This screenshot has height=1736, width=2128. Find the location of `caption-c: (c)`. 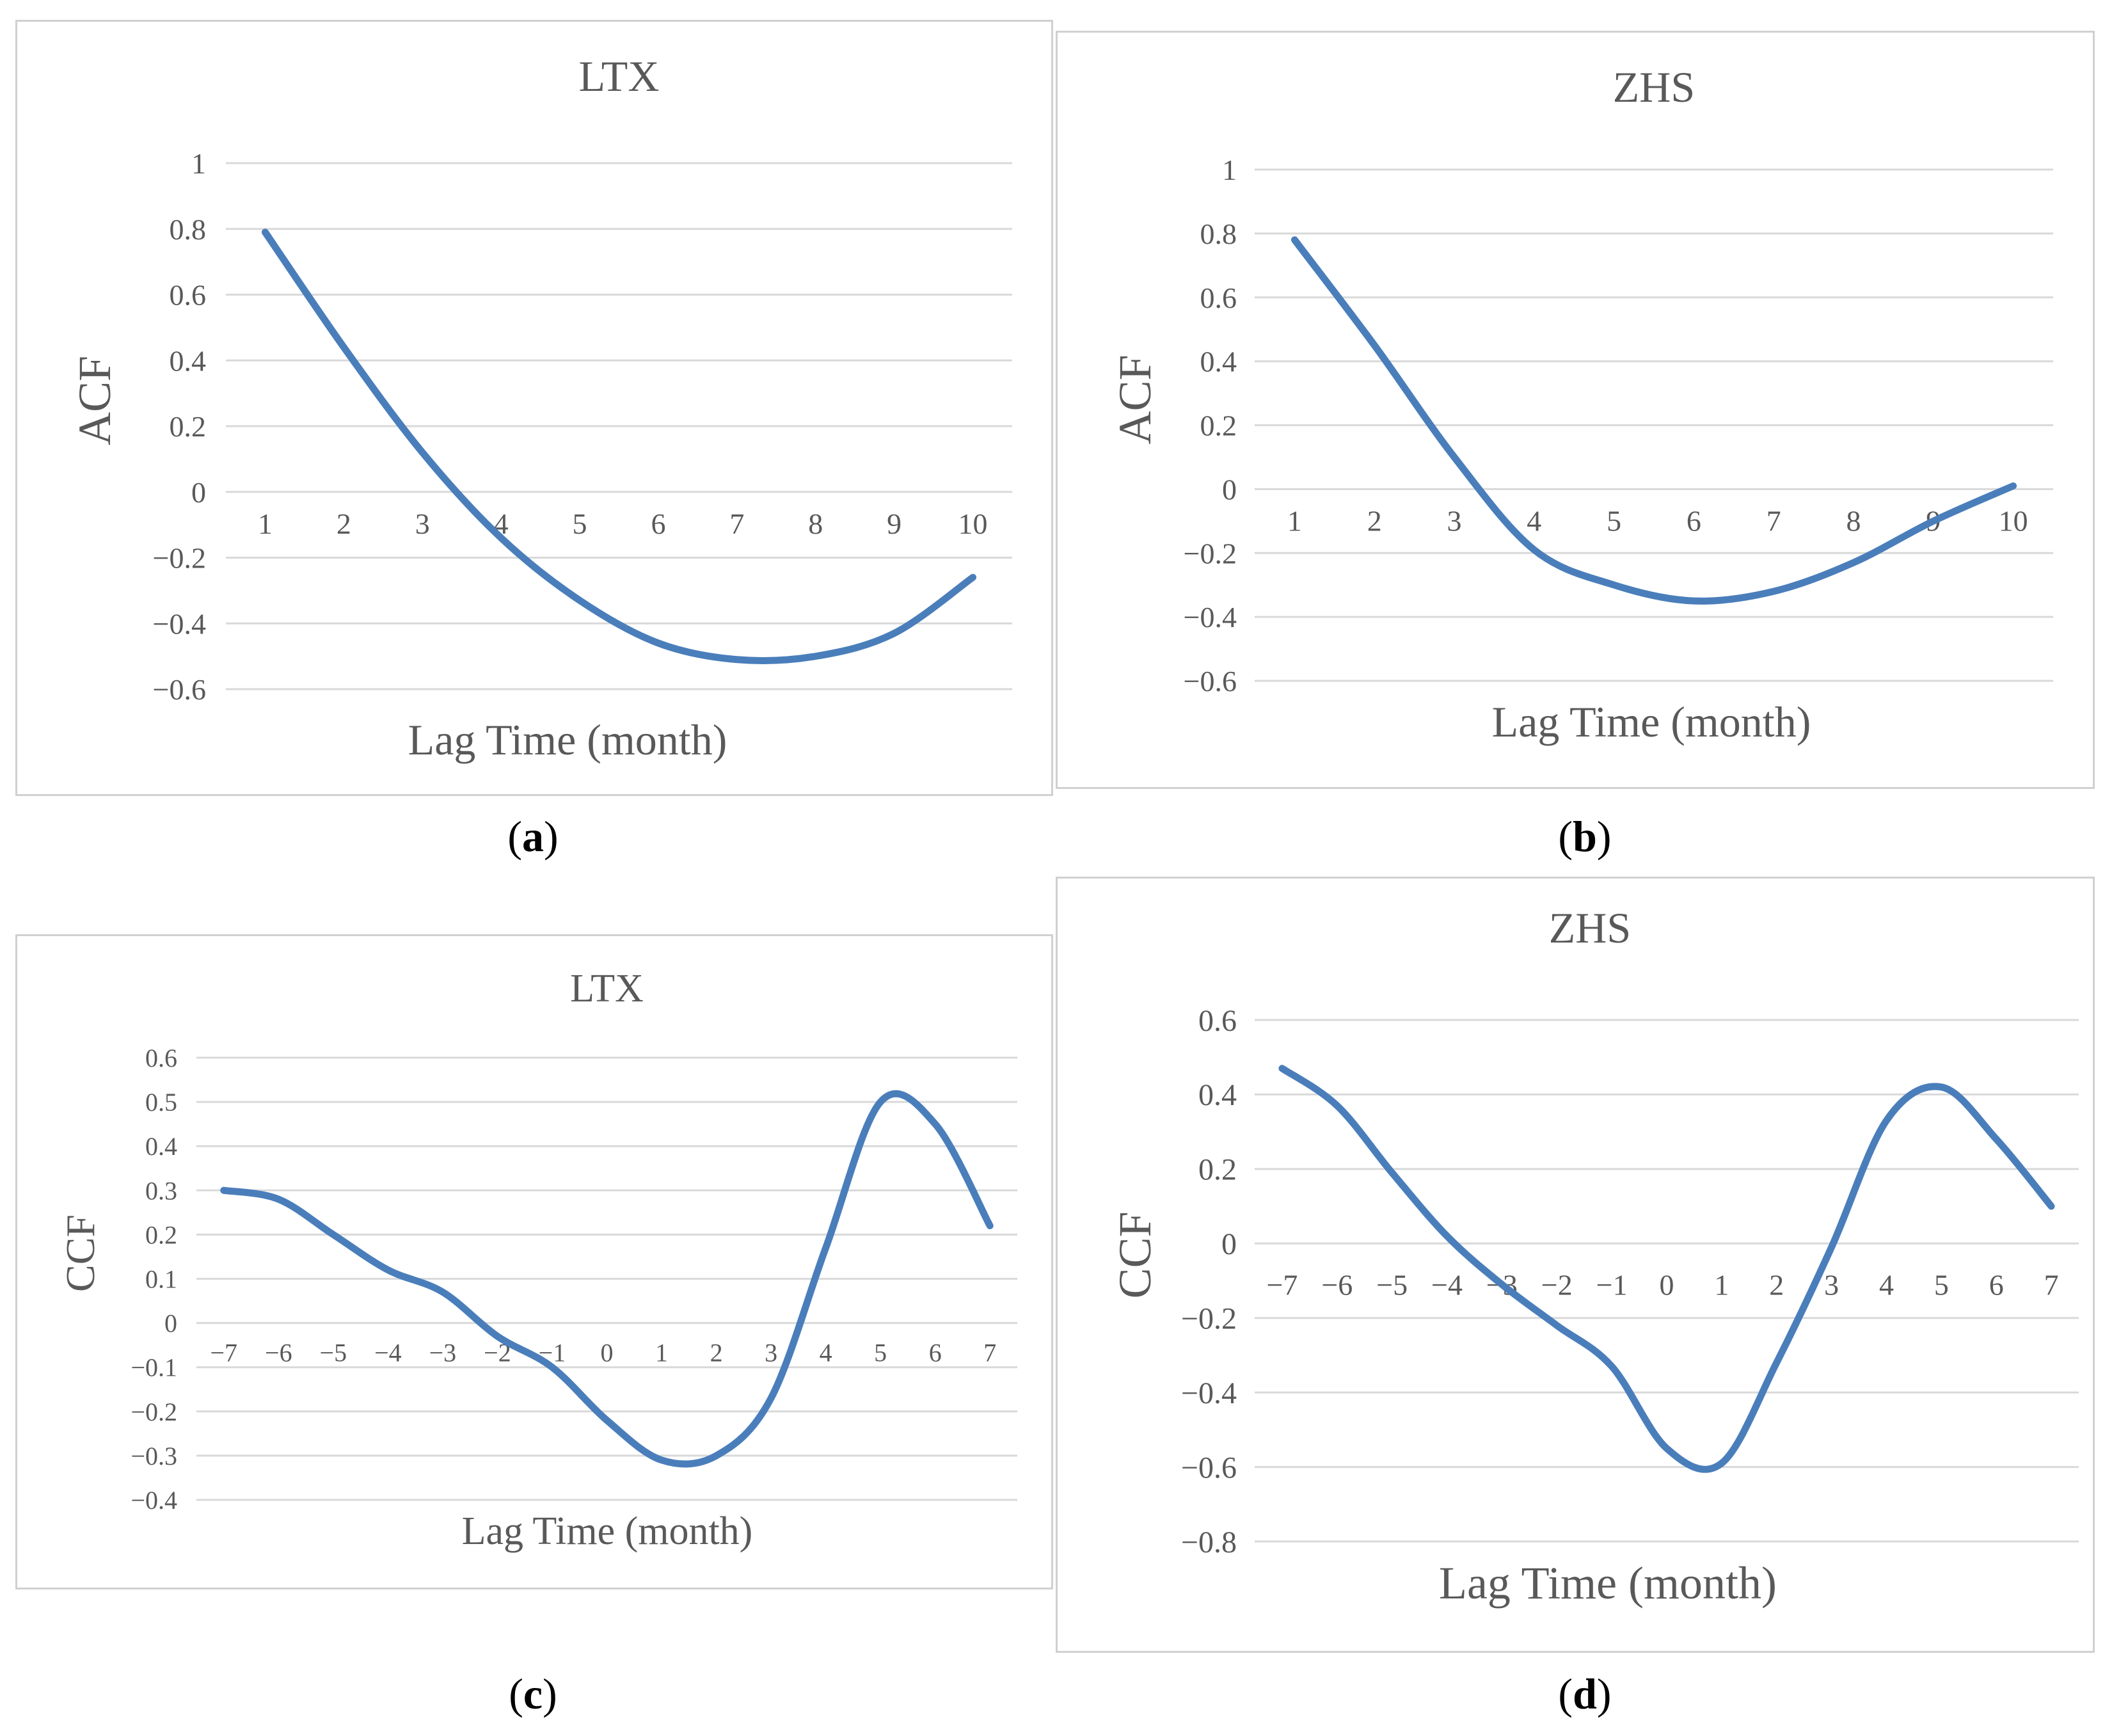

caption-c: (c) is located at coordinates (533, 1693).